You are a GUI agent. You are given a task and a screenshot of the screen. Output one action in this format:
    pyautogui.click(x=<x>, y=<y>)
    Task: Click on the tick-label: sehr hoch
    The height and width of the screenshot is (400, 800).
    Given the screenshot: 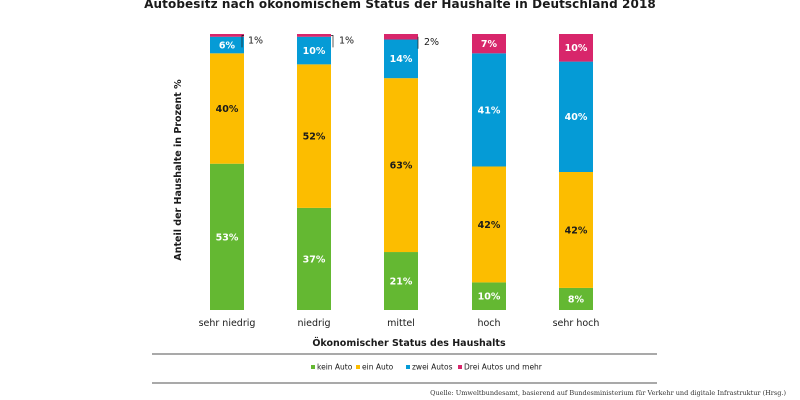 What is the action you would take?
    pyautogui.click(x=576, y=323)
    